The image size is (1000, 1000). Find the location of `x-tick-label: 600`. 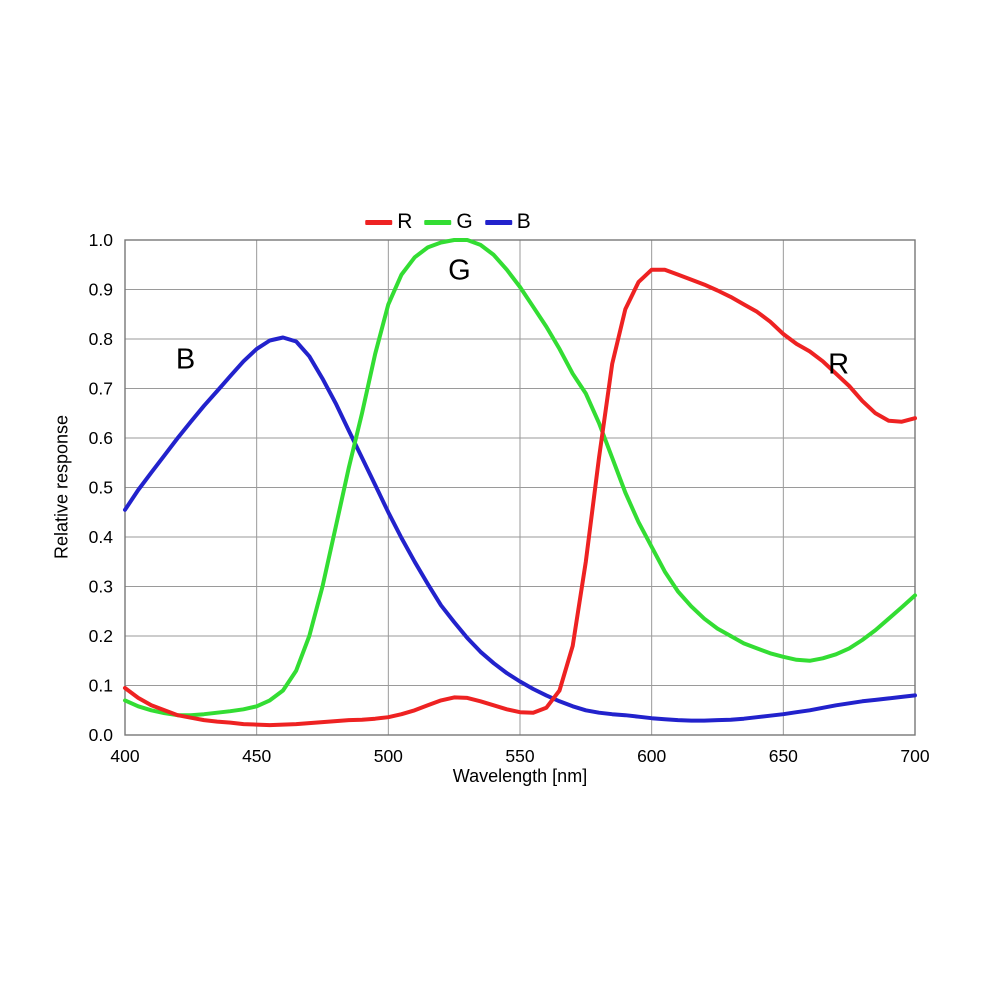

x-tick-label: 600 is located at coordinates (651, 756).